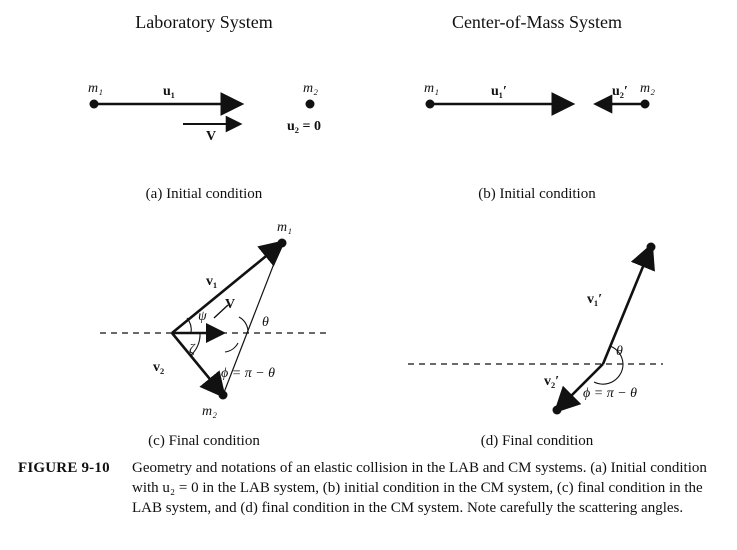 This screenshot has width=737, height=550. What do you see at coordinates (64, 468) in the screenshot?
I see `figure-number: FIGURE 9-10` at bounding box center [64, 468].